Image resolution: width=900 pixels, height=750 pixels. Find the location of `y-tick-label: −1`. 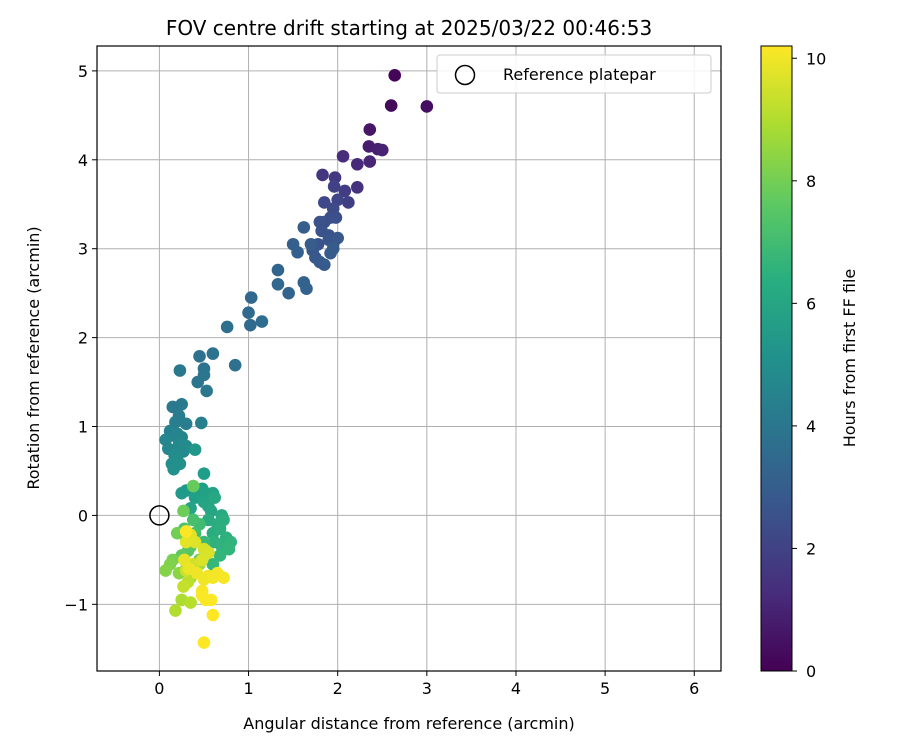

y-tick-label: −1 is located at coordinates (76, 604).